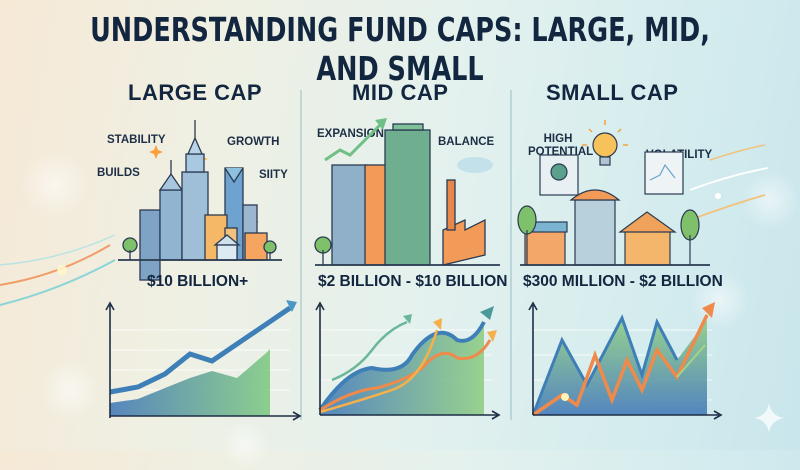 The width and height of the screenshot is (800, 470). What do you see at coordinates (612, 92) in the screenshot?
I see `small-cap-heading: SMALL CAP` at bounding box center [612, 92].